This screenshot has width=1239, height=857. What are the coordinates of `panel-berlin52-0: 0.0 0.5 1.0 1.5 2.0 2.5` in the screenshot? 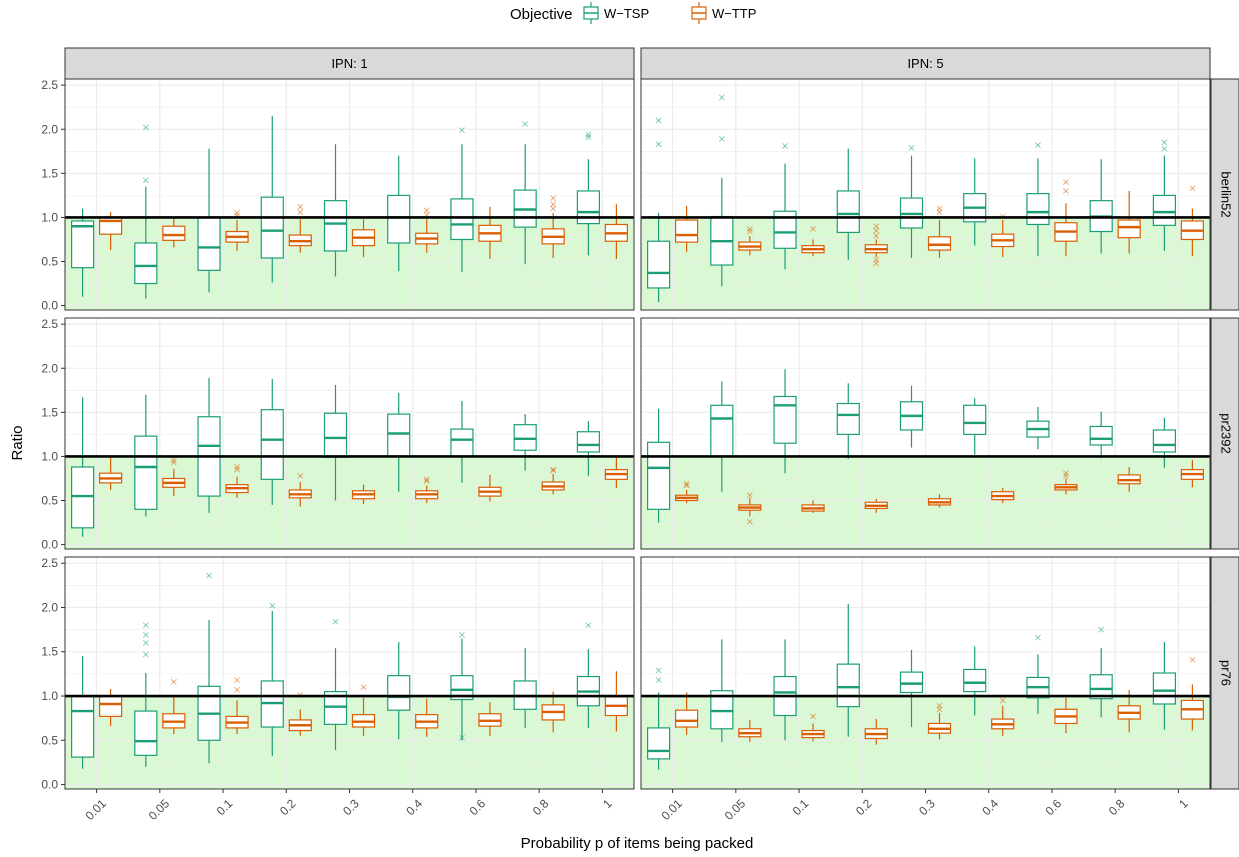 It's located at (338, 195).